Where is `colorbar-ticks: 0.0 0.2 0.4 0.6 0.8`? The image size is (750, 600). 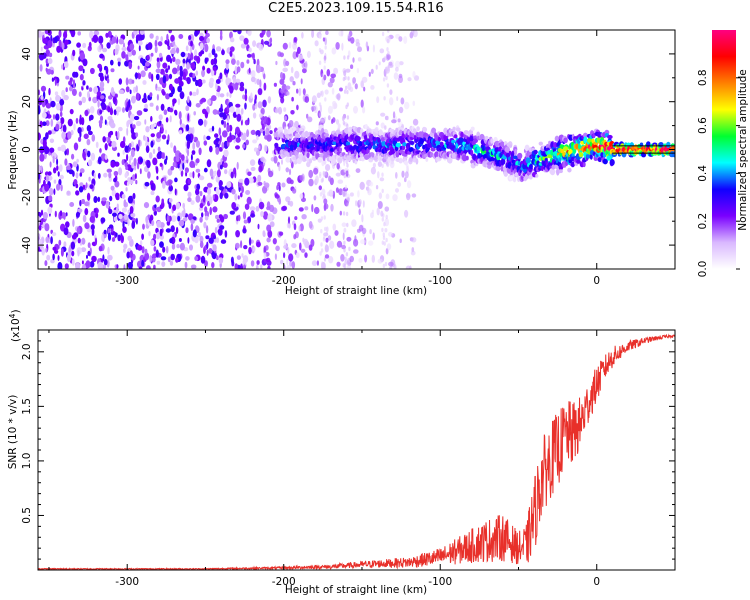 colorbar-ticks: 0.0 0.2 0.4 0.6 0.8 is located at coordinates (718, 173).